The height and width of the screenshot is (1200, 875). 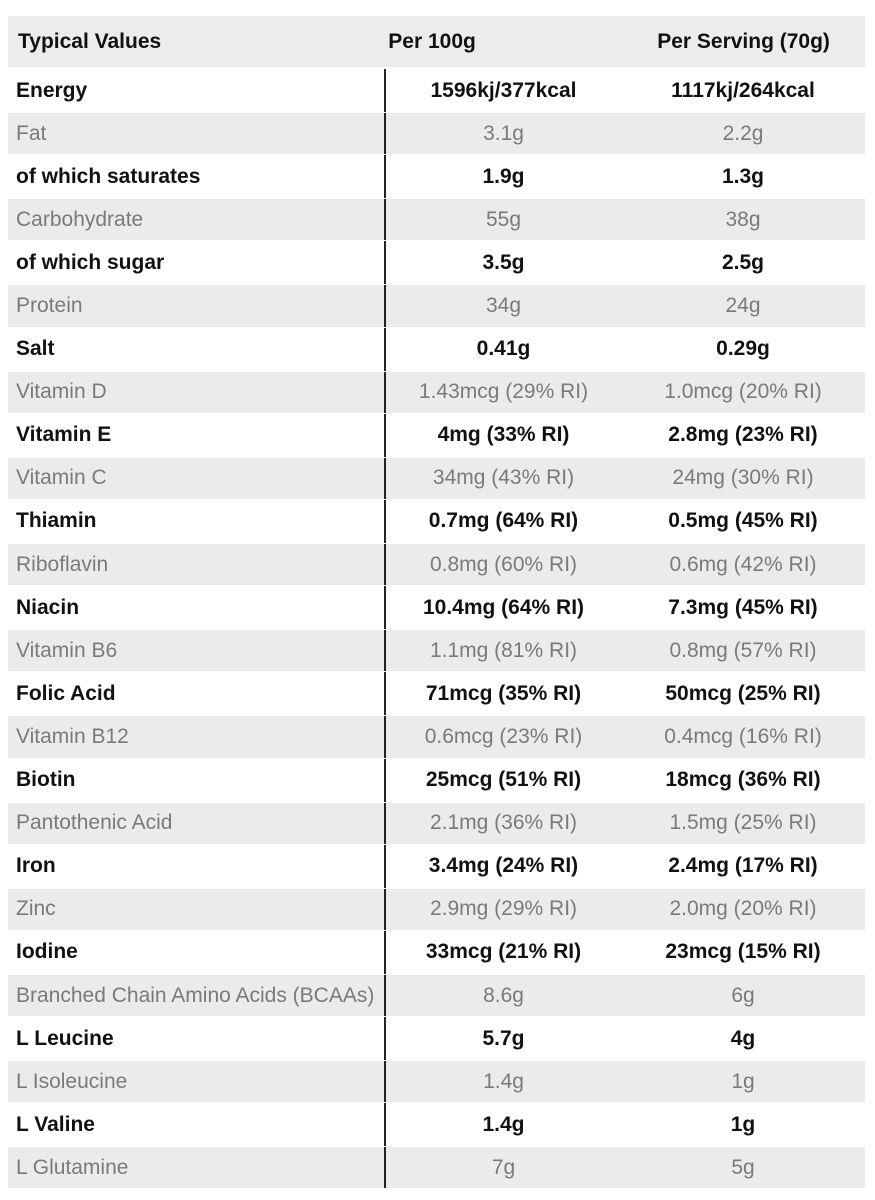 What do you see at coordinates (436, 220) in the screenshot?
I see `table-row: Carbohydrate 55g 38g` at bounding box center [436, 220].